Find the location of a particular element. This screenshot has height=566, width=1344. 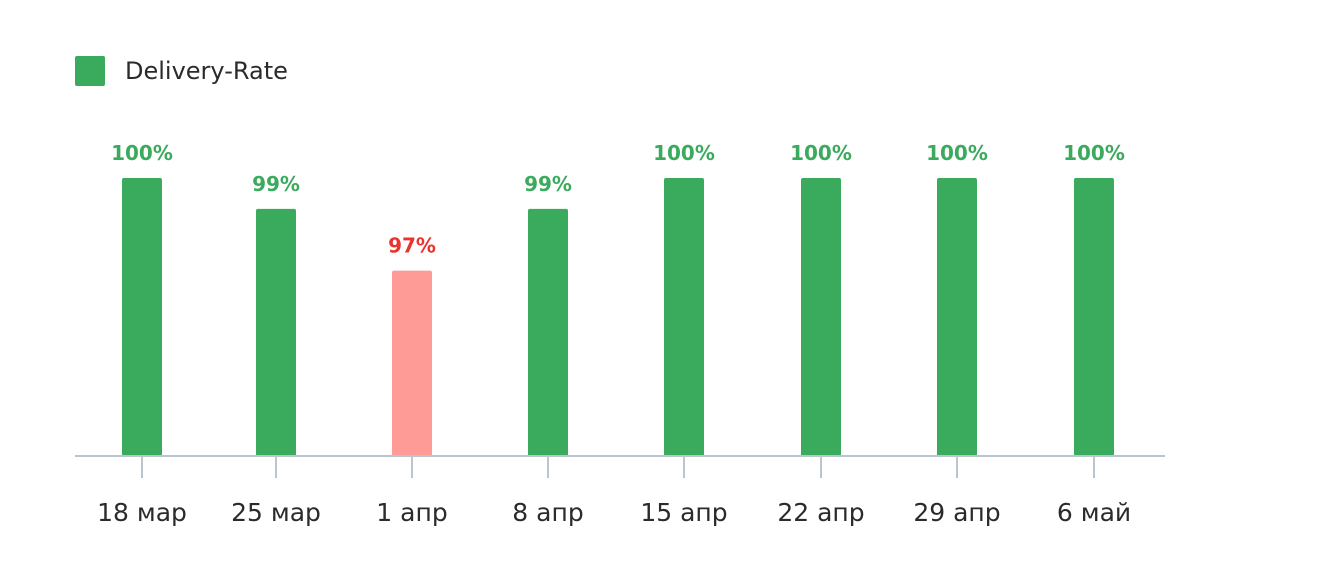

legend-swatch is located at coordinates (90, 71).